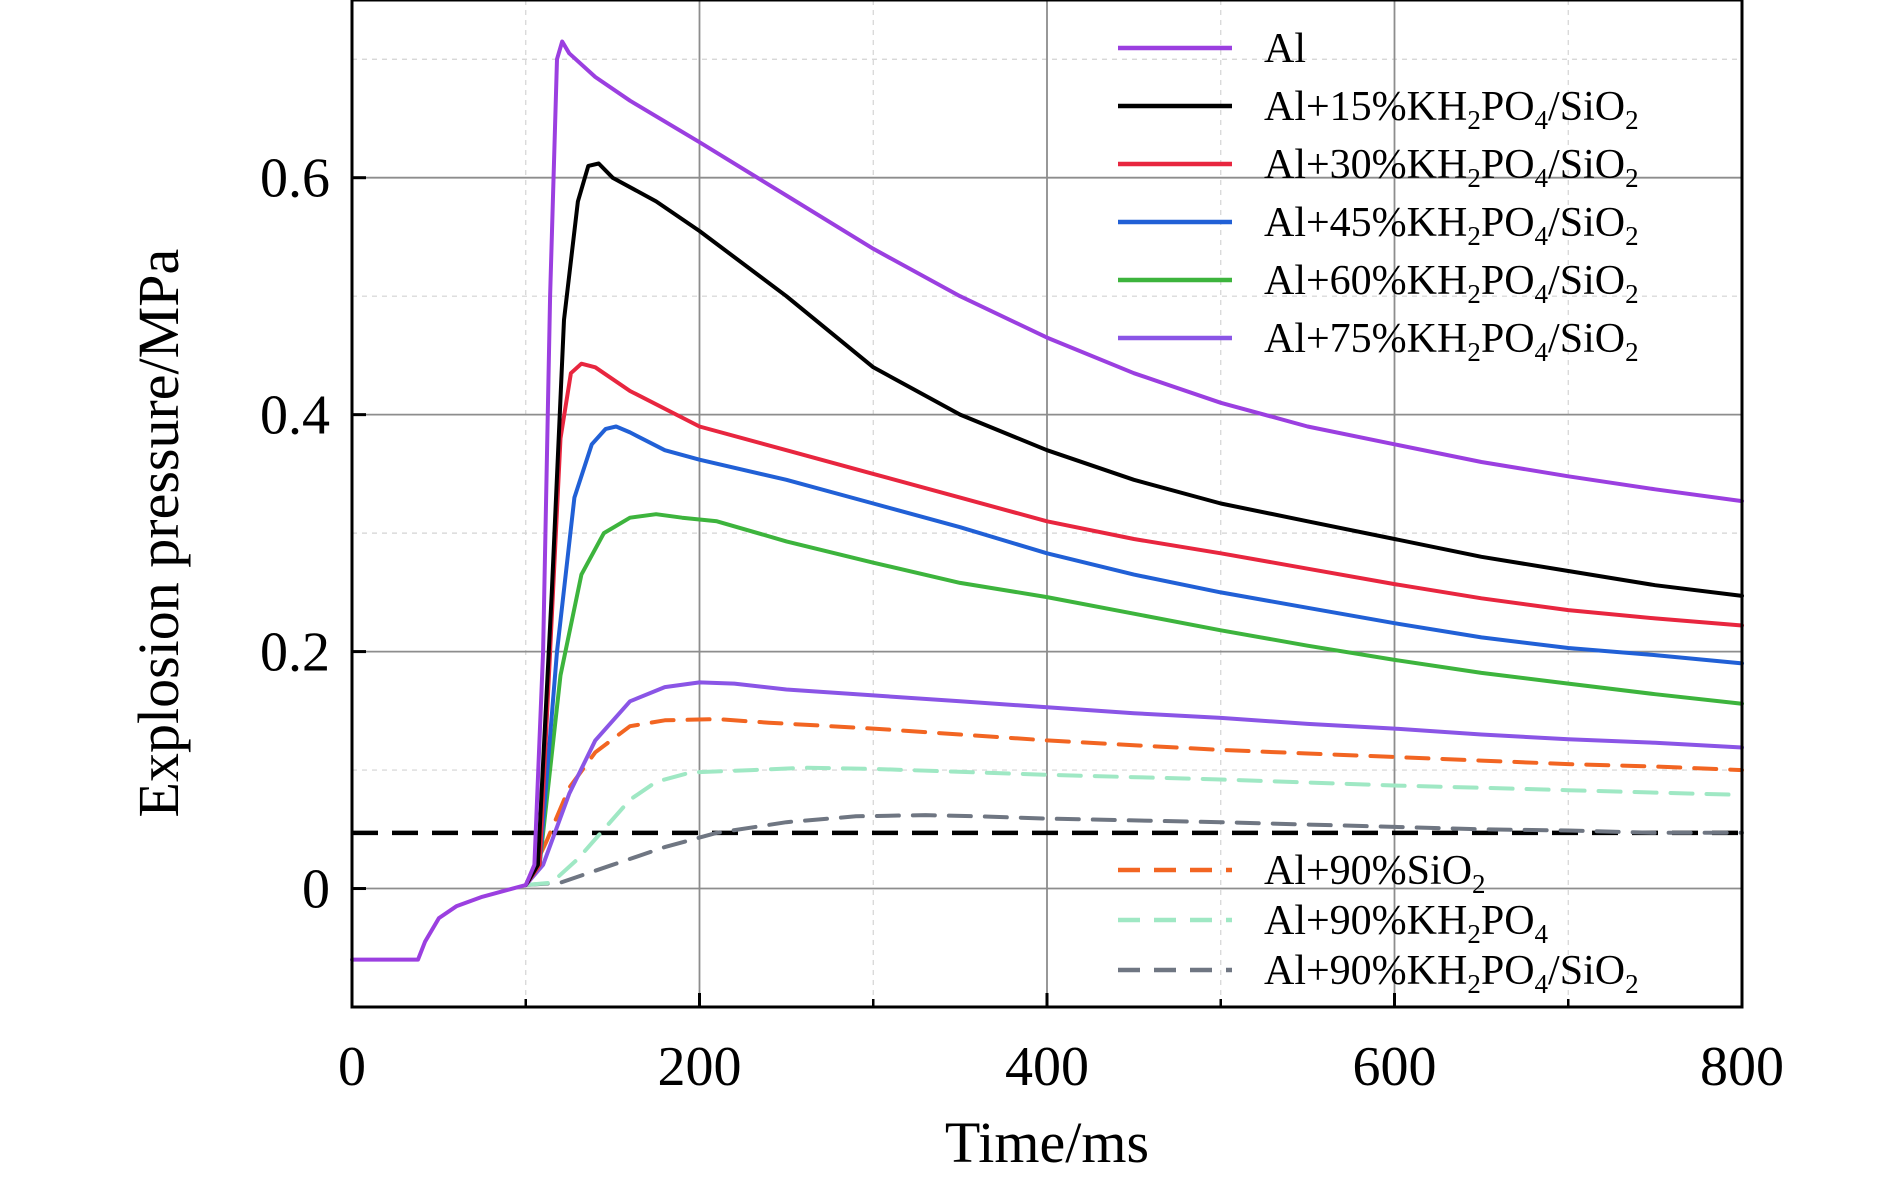 Image resolution: width=1890 pixels, height=1178 pixels. Describe the element at coordinates (1451, 341) in the screenshot. I see `legend-label: Al+75%KH2PO4/SiO2` at that location.